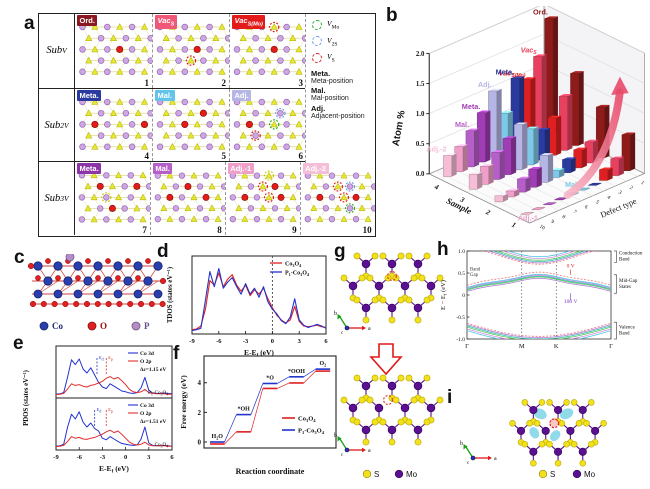 This screenshot has height=489, width=650. Describe the element at coordinates (192, 341) in the screenshot. I see `x-tick: -9` at that location.